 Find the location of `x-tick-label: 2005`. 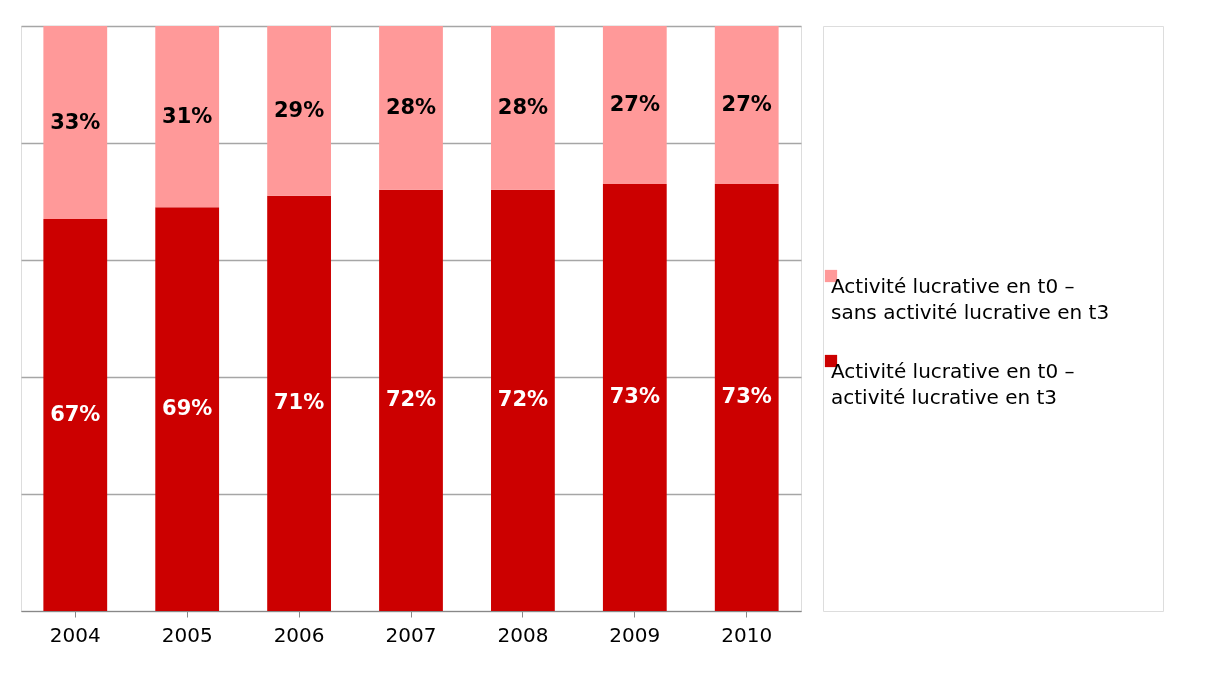

x-tick-label: 2005 is located at coordinates (187, 634).